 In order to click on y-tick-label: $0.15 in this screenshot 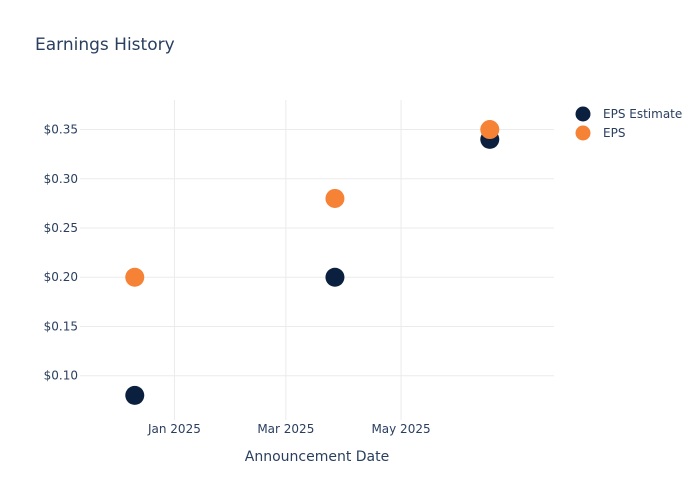, I will do `click(61, 326)`.